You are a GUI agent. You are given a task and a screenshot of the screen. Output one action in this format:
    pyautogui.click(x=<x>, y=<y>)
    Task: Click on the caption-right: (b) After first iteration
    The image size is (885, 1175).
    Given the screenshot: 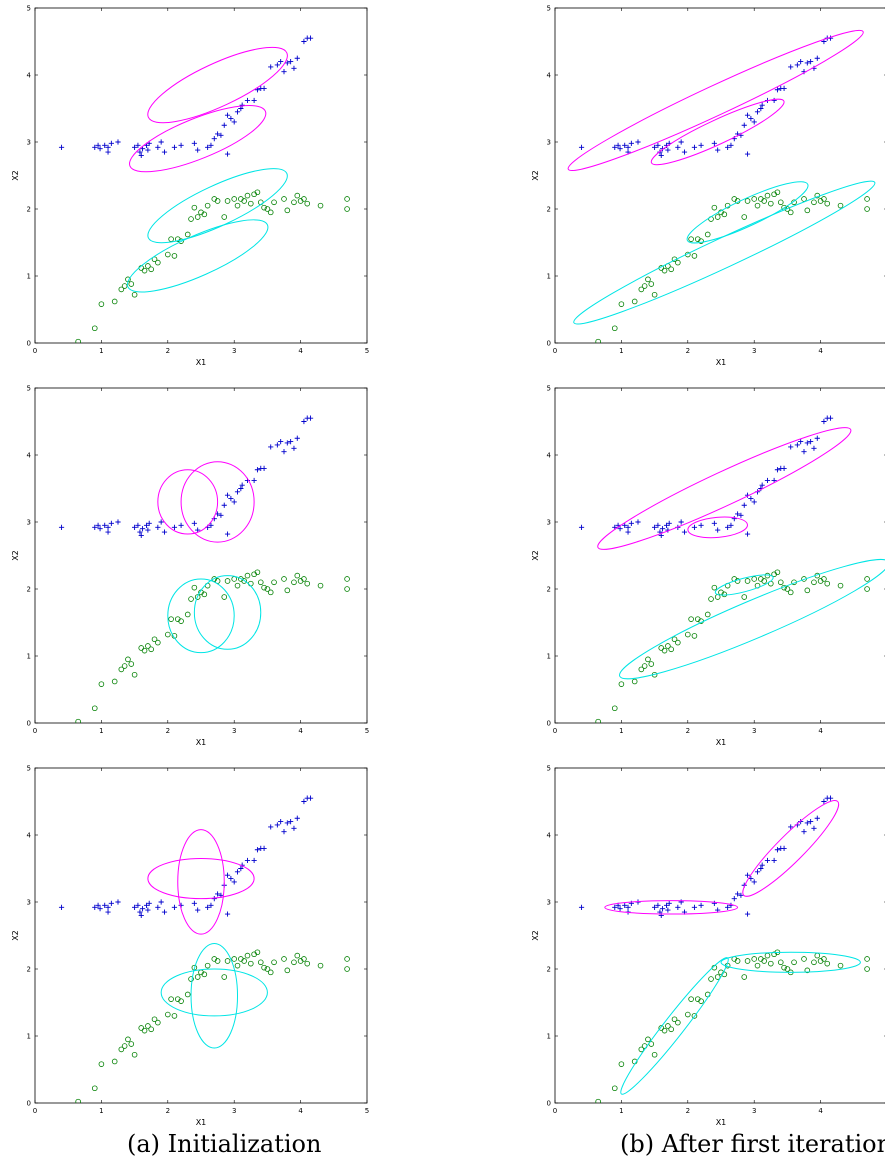 What is the action you would take?
    pyautogui.click(x=752, y=1144)
    